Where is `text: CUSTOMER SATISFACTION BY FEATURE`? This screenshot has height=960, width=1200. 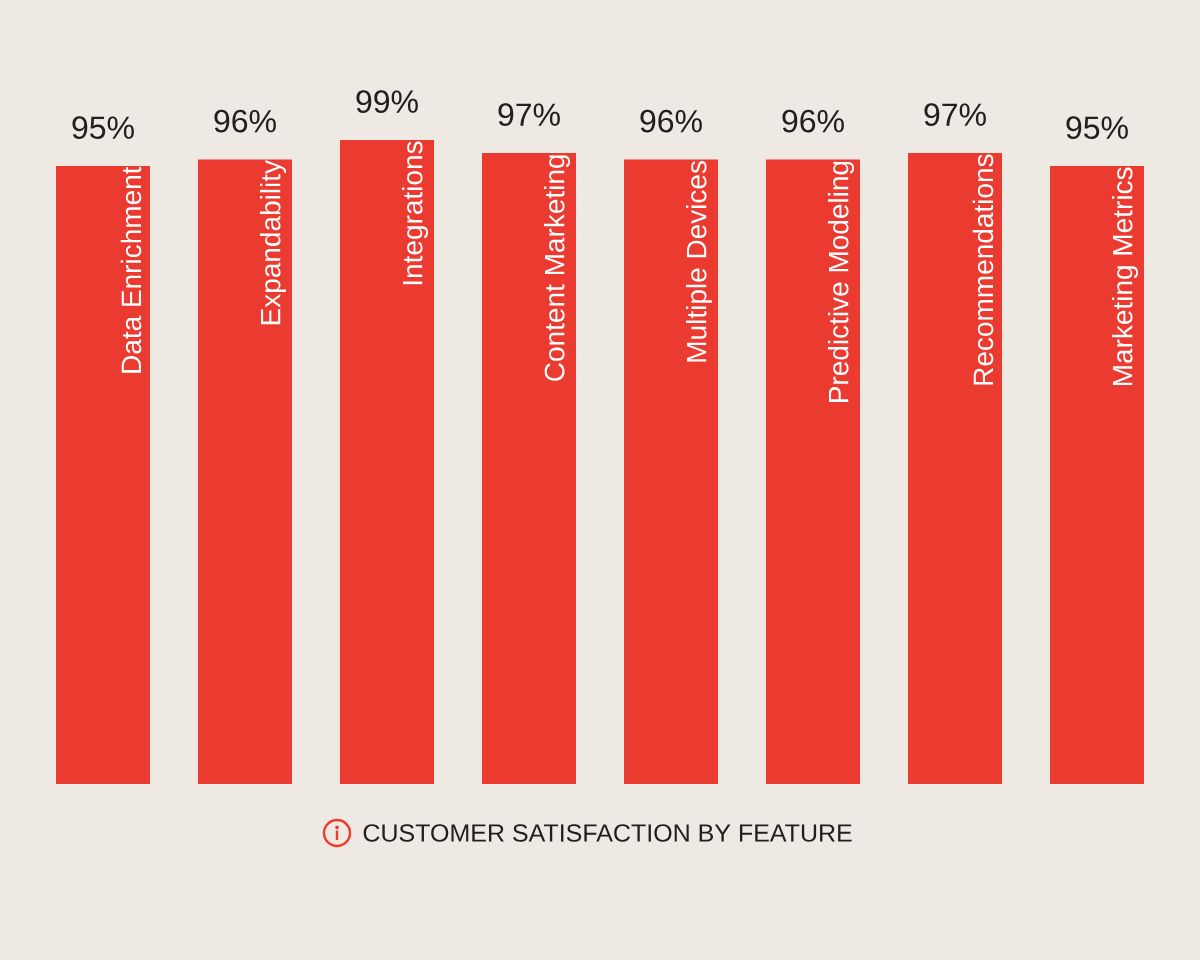
text: CUSTOMER SATISFACTION BY FEATURE is located at coordinates (607, 833).